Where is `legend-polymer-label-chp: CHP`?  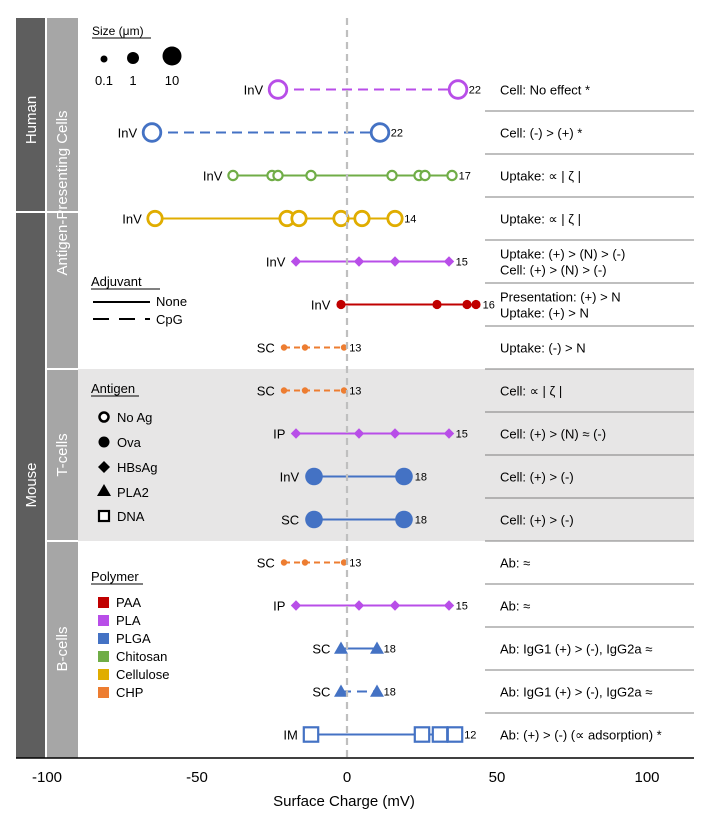 legend-polymer-label-chp: CHP is located at coordinates (129, 692).